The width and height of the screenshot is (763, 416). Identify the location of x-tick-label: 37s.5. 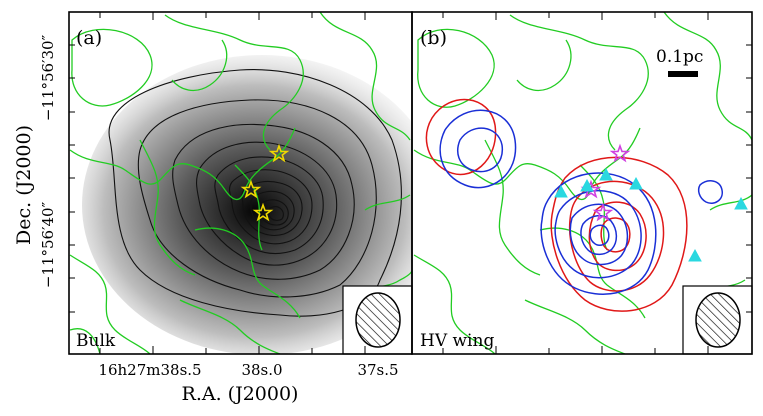
(377, 370).